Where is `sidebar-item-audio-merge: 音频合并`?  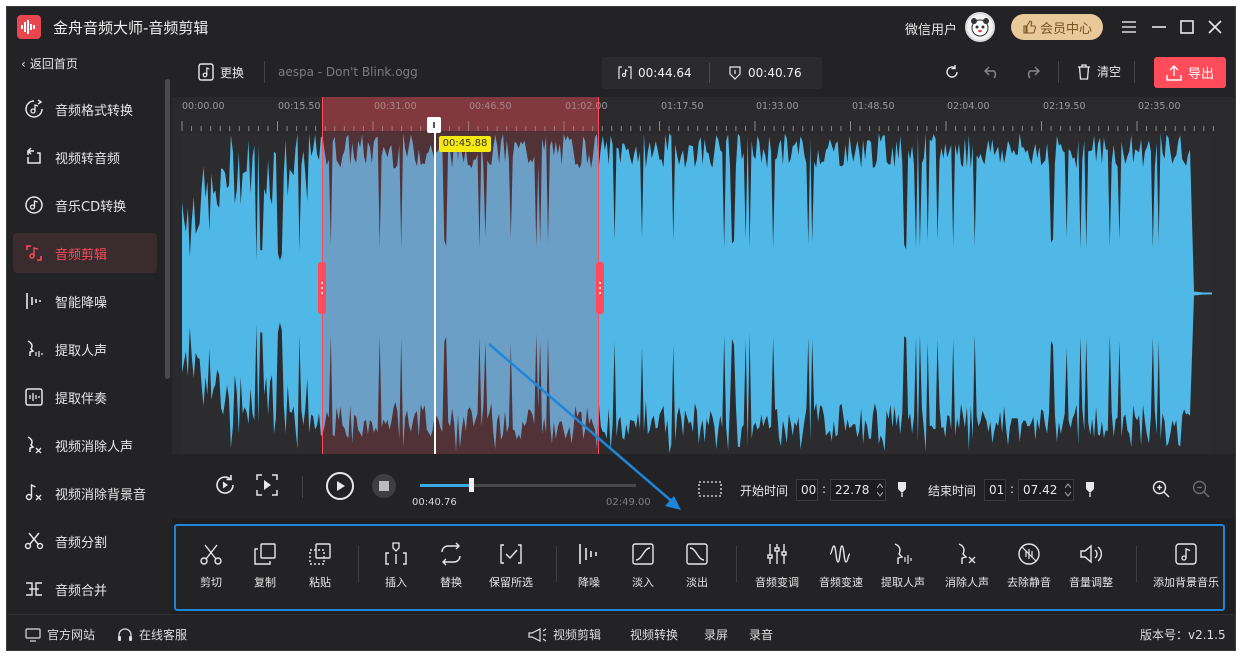
sidebar-item-audio-merge: 音频合并 is located at coordinates (85, 589).